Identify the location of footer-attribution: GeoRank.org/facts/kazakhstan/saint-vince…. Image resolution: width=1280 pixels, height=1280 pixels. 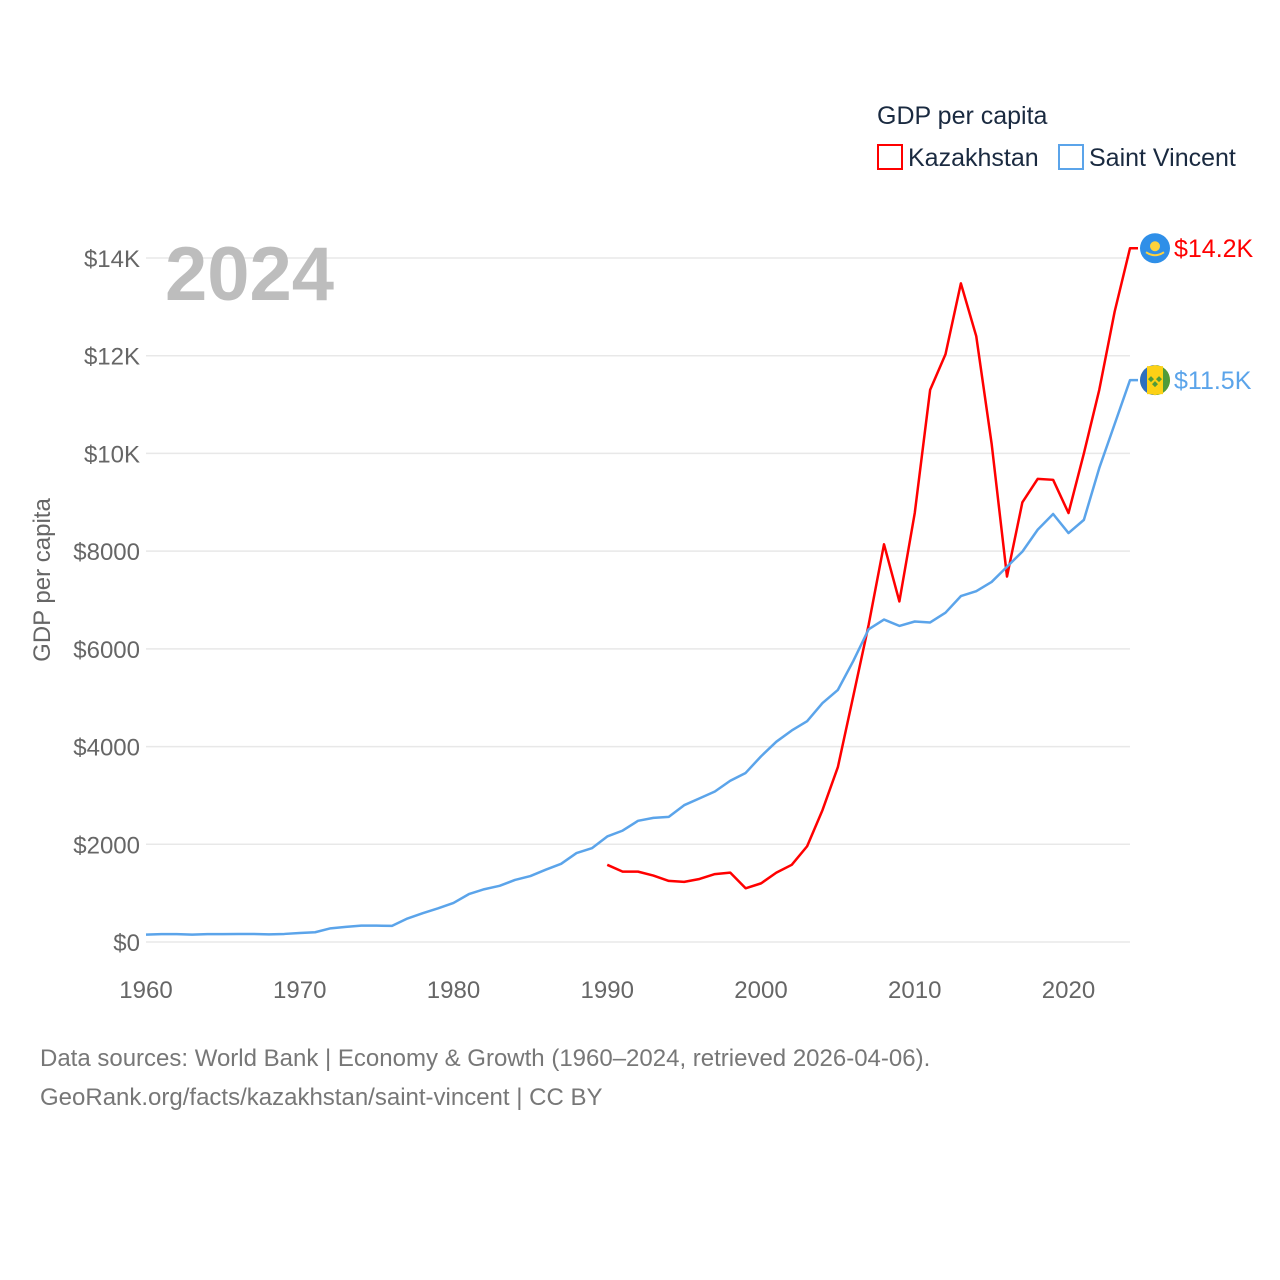
(321, 1097).